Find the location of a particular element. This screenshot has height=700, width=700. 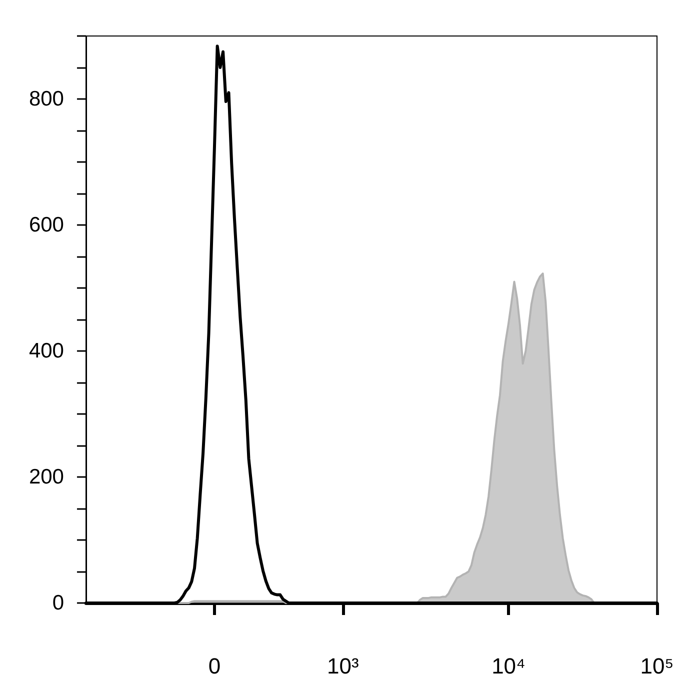

y-tick-label: 400 is located at coordinates (46, 351).